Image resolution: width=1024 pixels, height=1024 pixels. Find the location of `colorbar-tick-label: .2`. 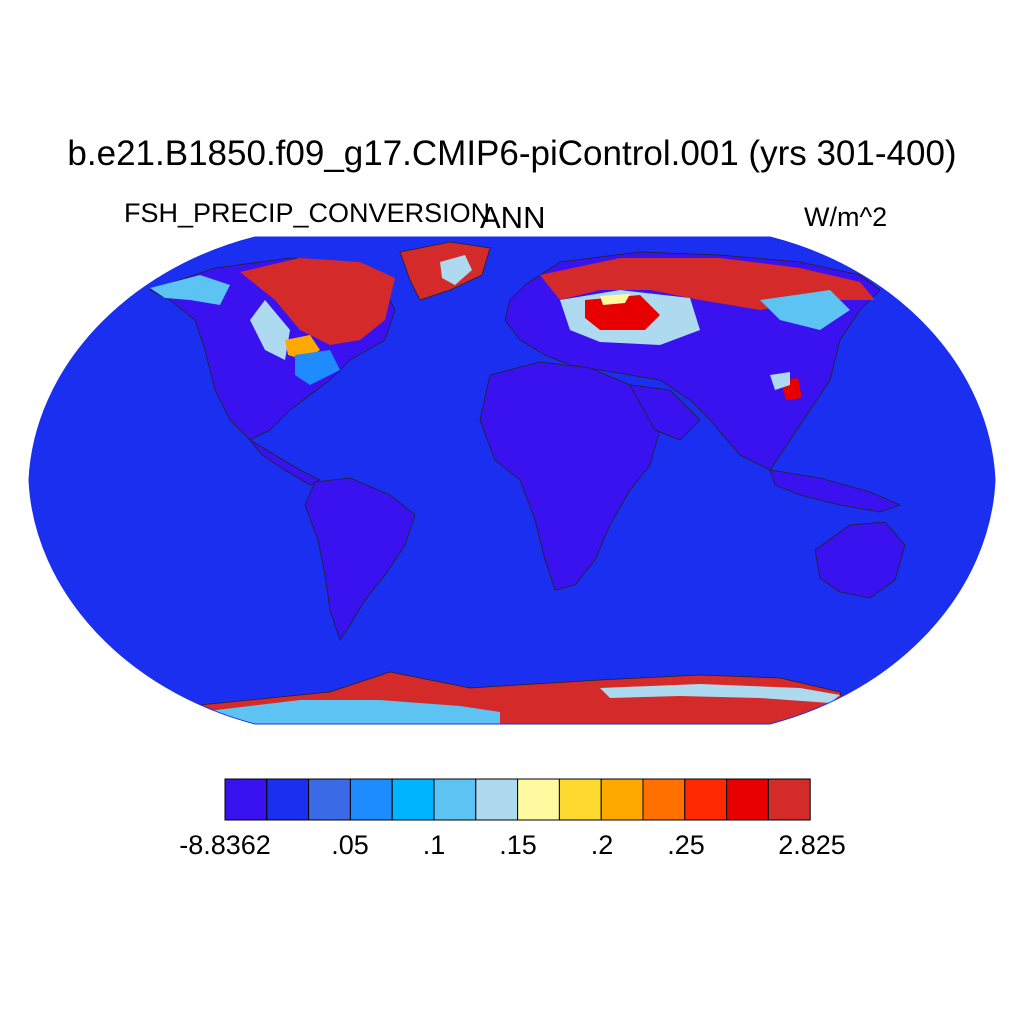

colorbar-tick-label: .2 is located at coordinates (602, 845).